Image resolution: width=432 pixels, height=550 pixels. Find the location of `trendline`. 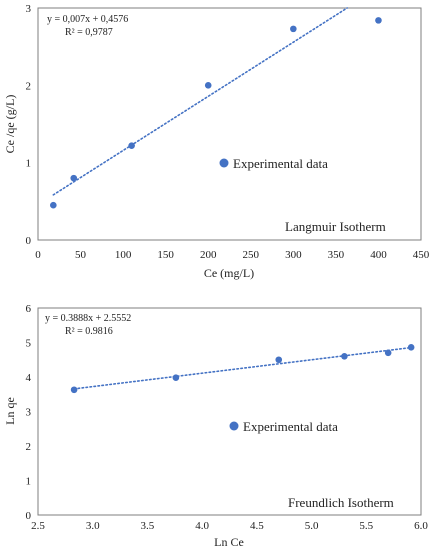

trendline is located at coordinates (242, 368).